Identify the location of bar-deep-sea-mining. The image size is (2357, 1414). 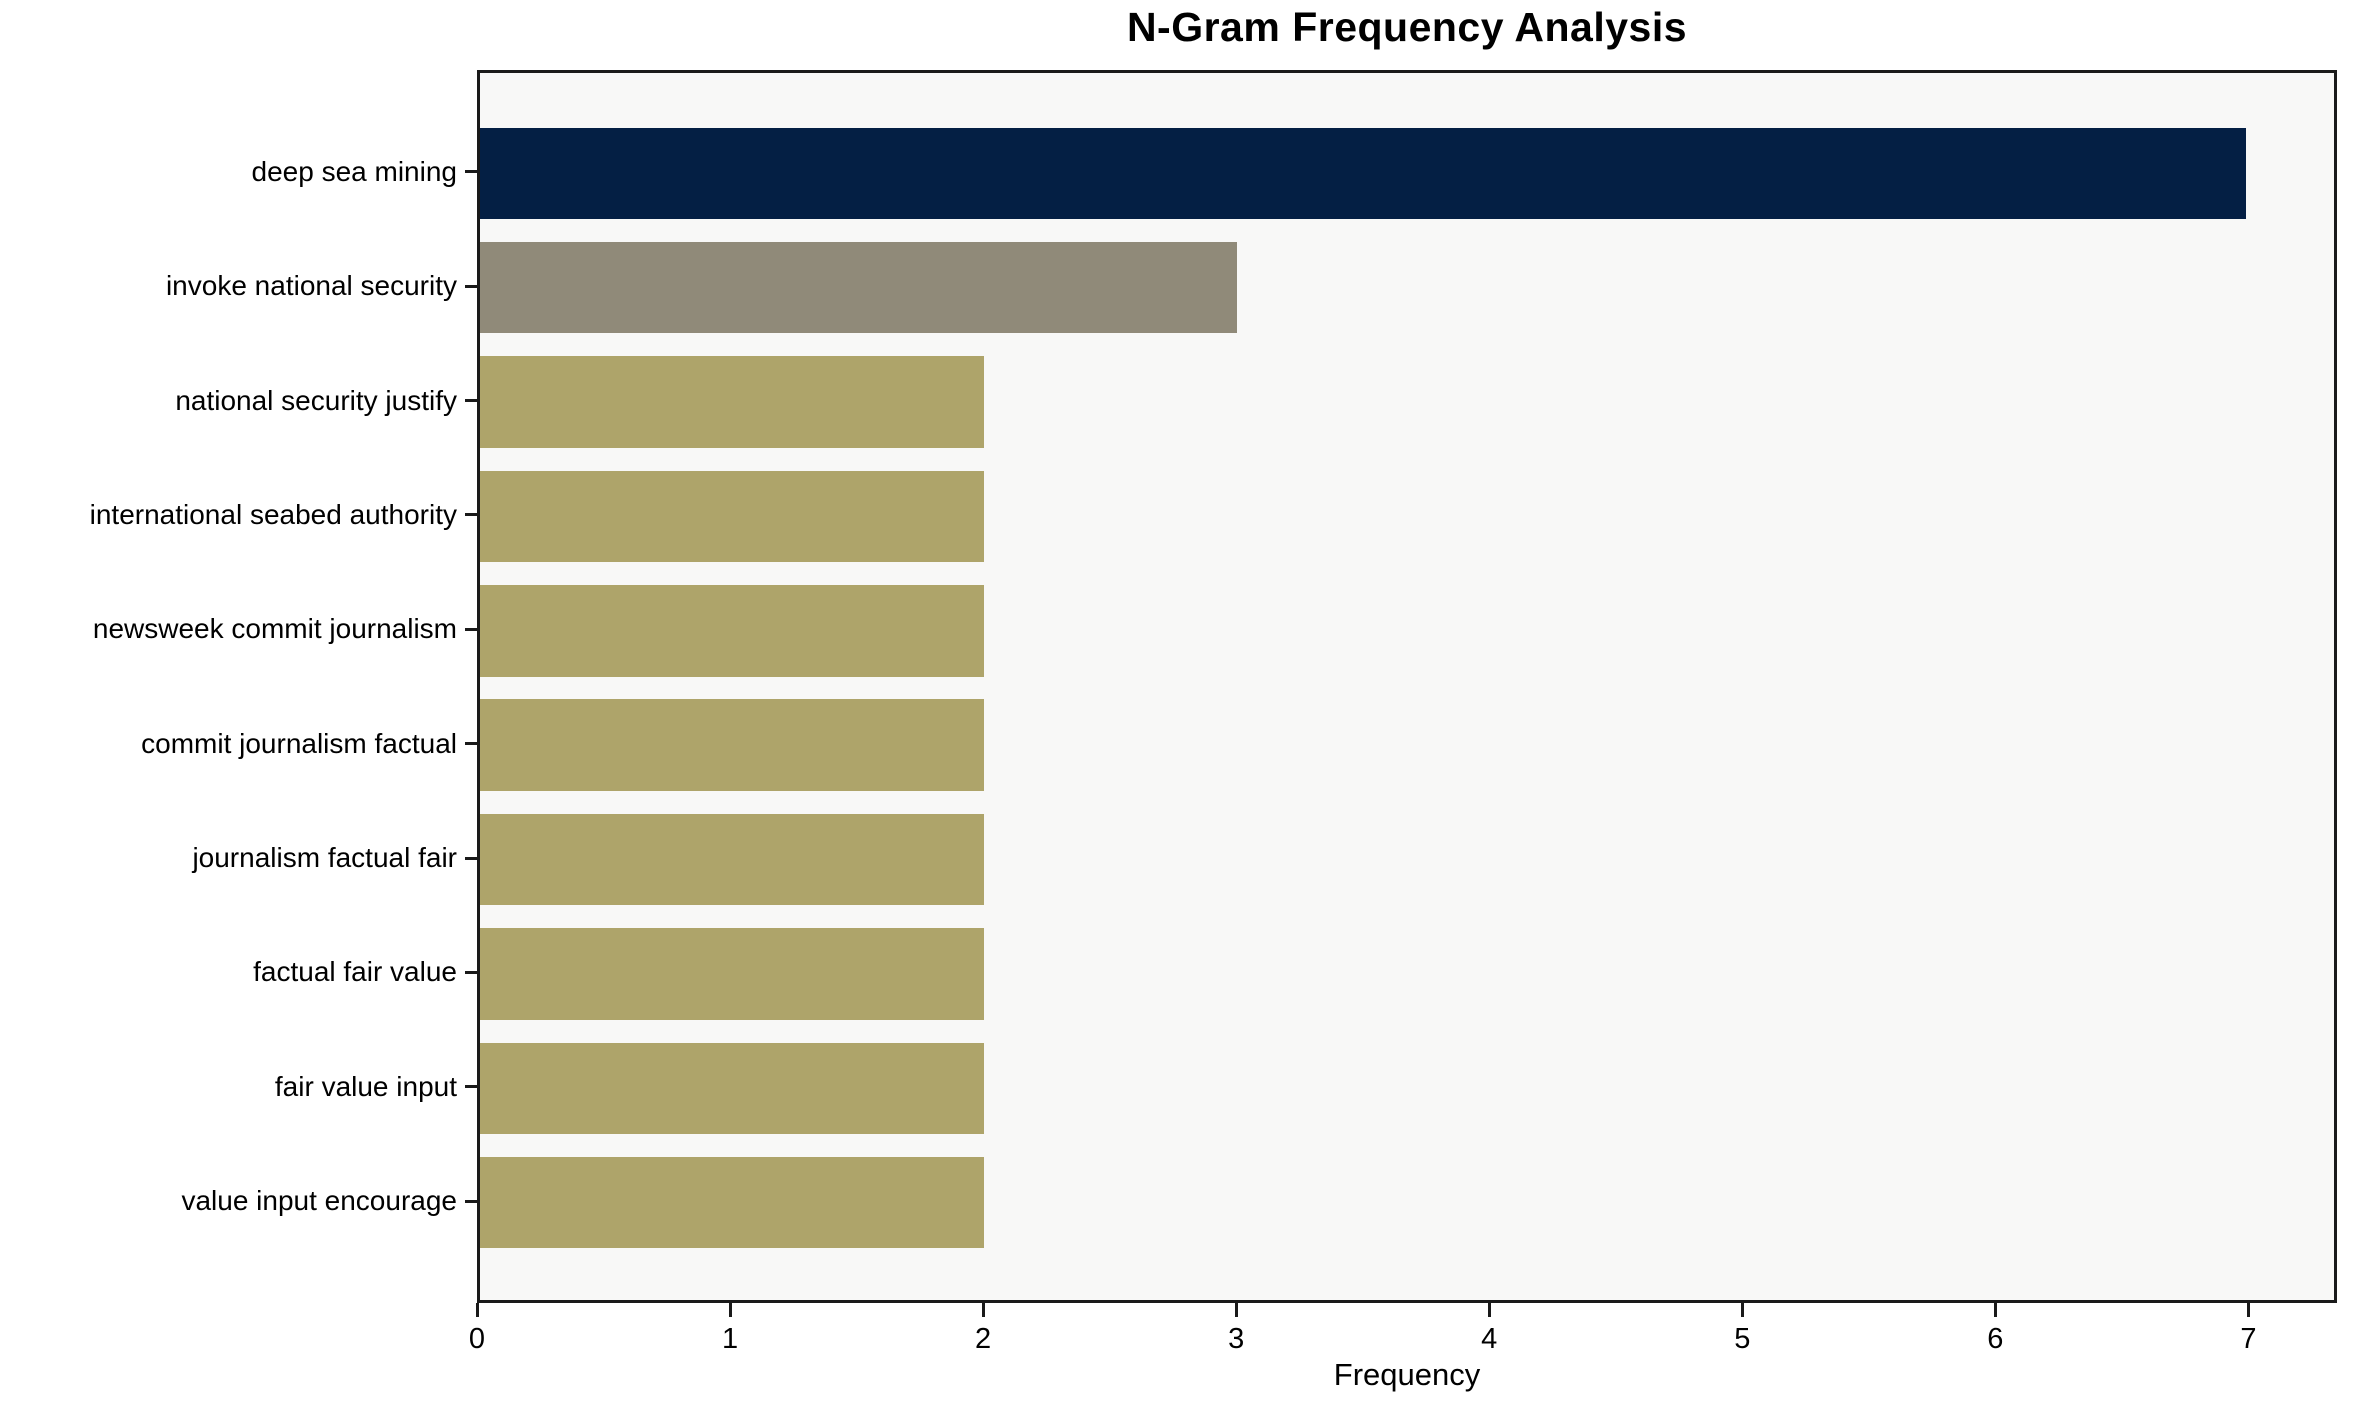
(1363, 173).